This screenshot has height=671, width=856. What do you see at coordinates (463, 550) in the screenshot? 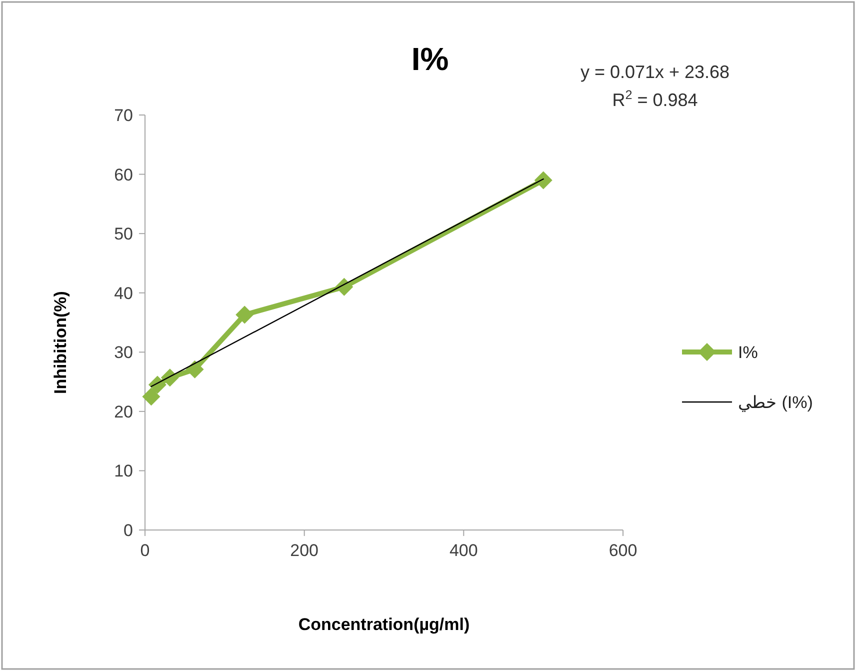
I see `x-tick-label: 400` at bounding box center [463, 550].